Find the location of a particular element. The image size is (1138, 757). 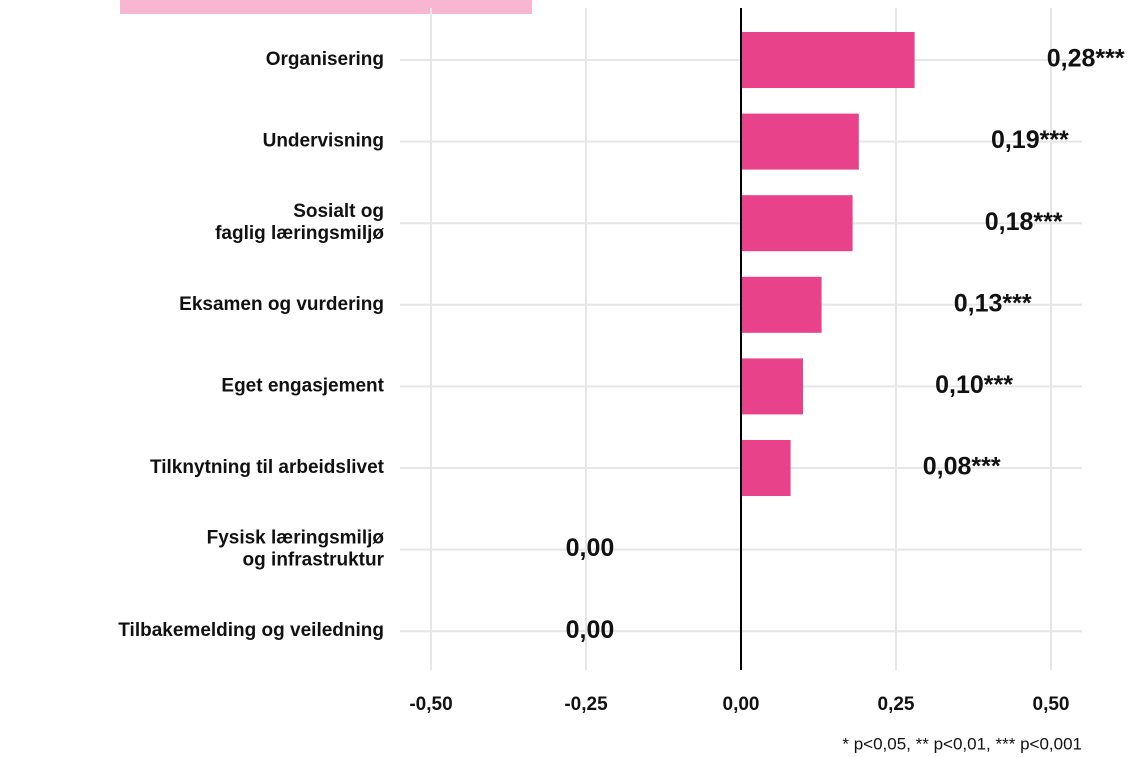

value-label: 0,18*** is located at coordinates (1024, 222).